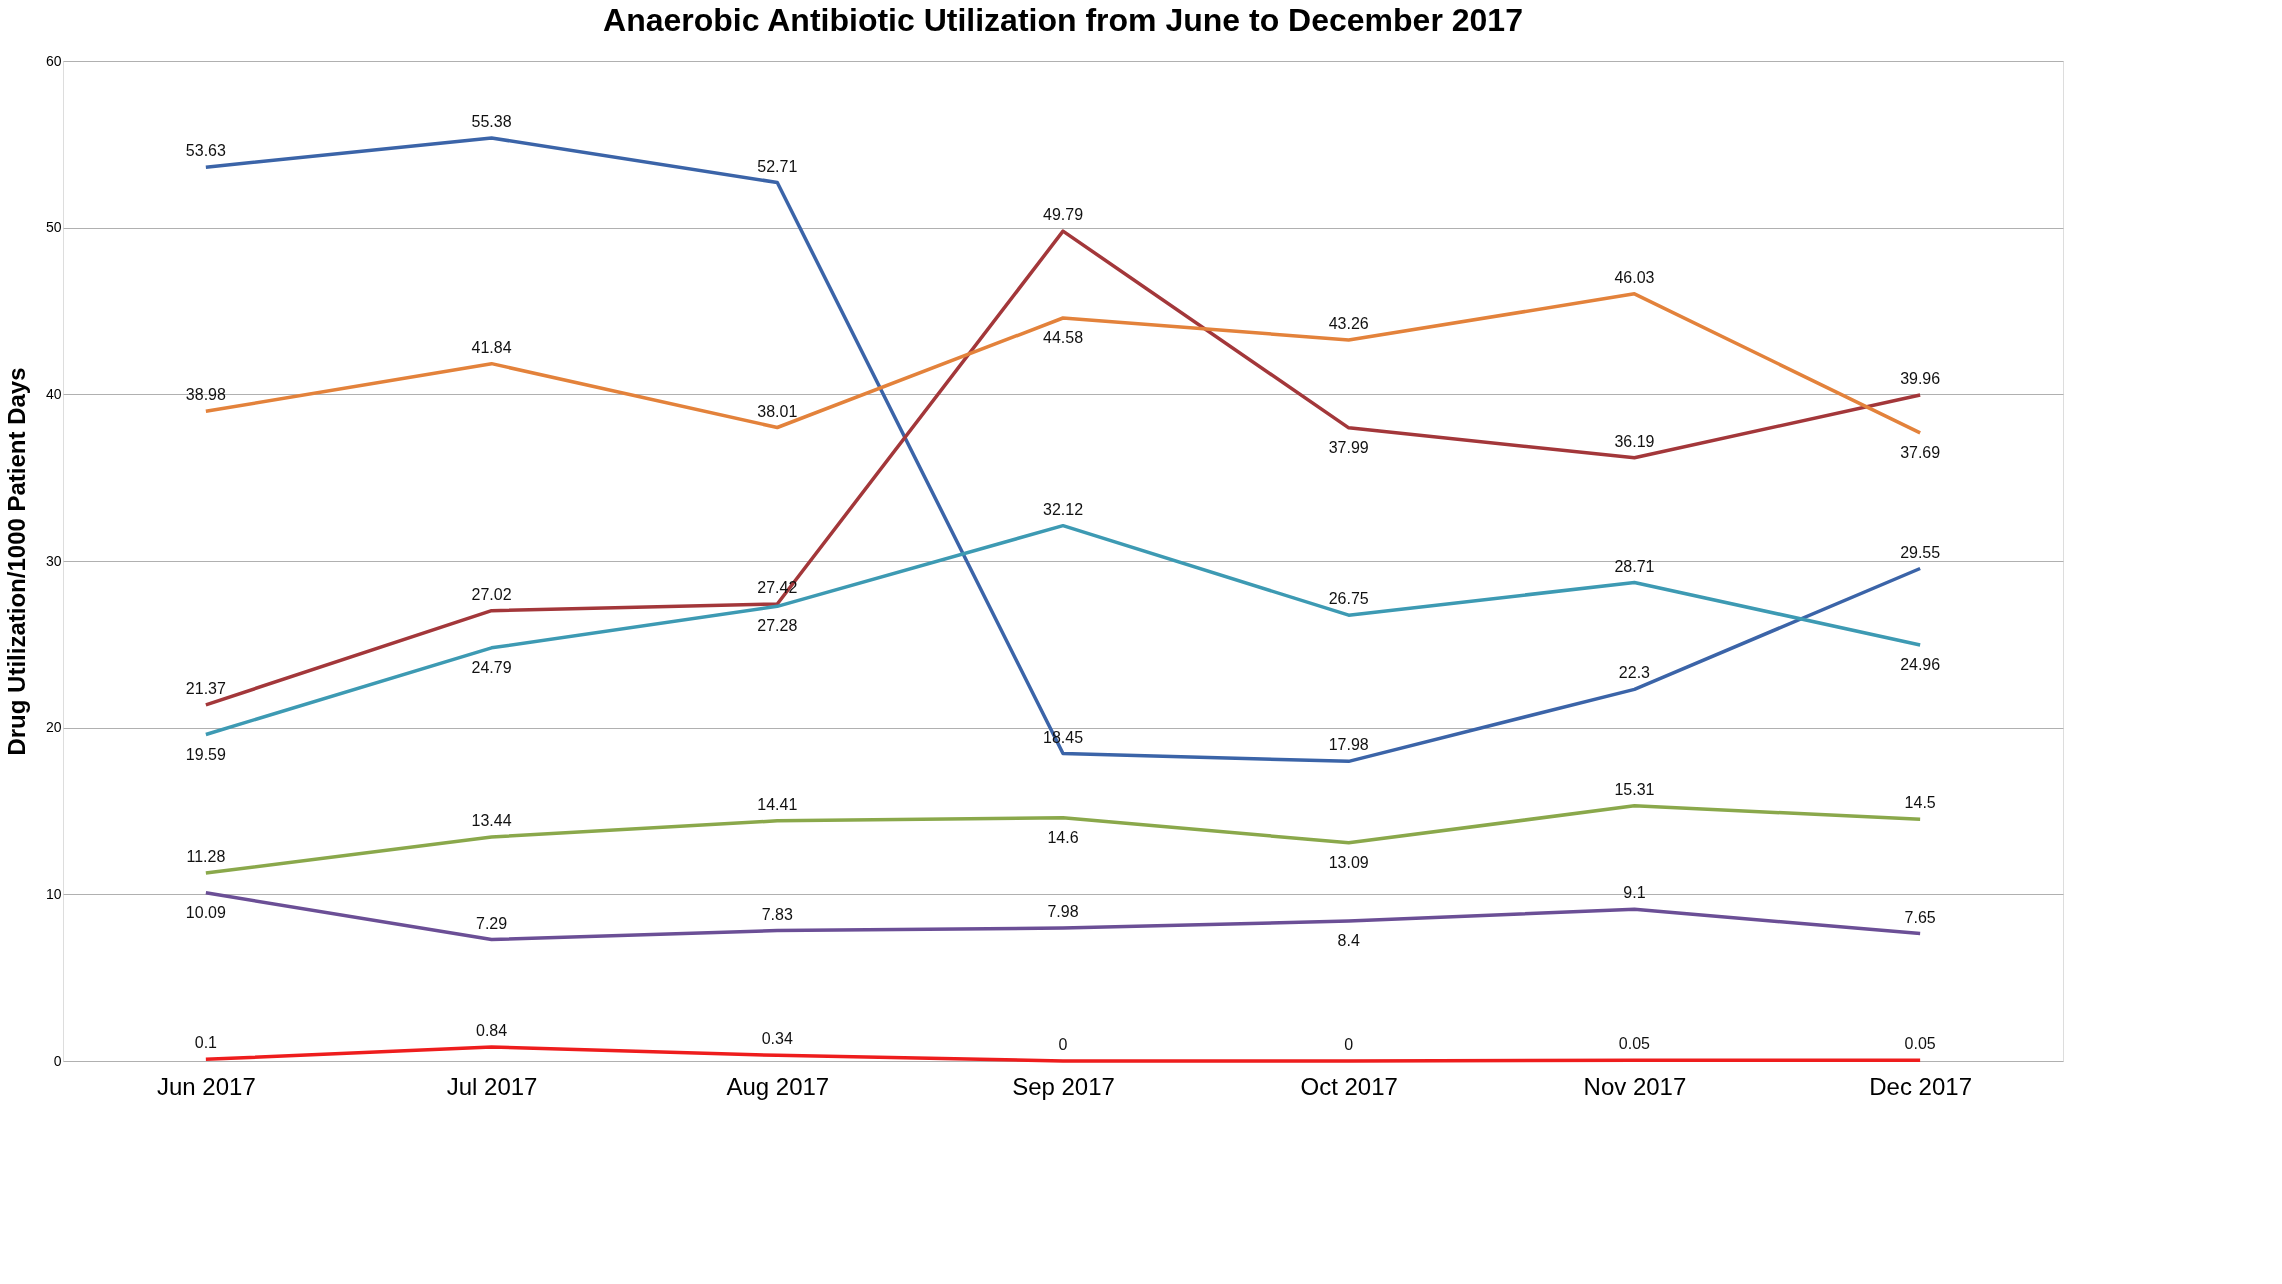  Describe the element at coordinates (491, 820) in the screenshot. I see `data-label: 13.44` at that location.